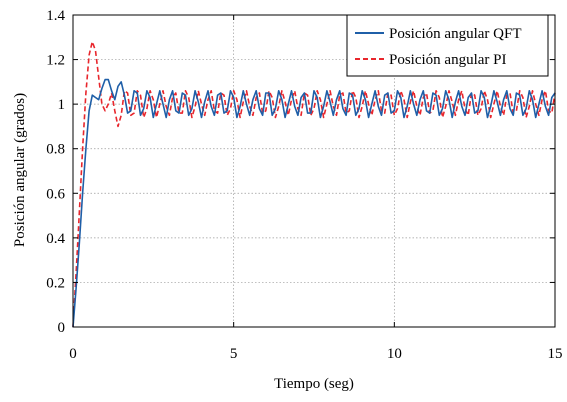 This screenshot has height=402, width=567. Describe the element at coordinates (55, 194) in the screenshot. I see `y-tick-label: 0.6` at that location.